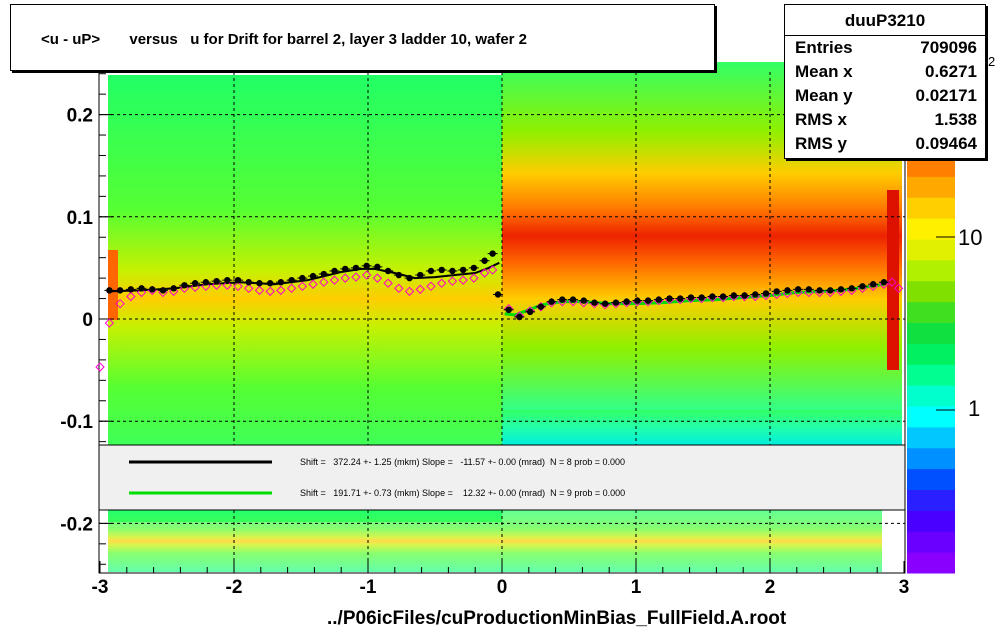 This screenshot has height=637, width=1006. I want to click on colorbar-label-1: 1, so click(974, 408).